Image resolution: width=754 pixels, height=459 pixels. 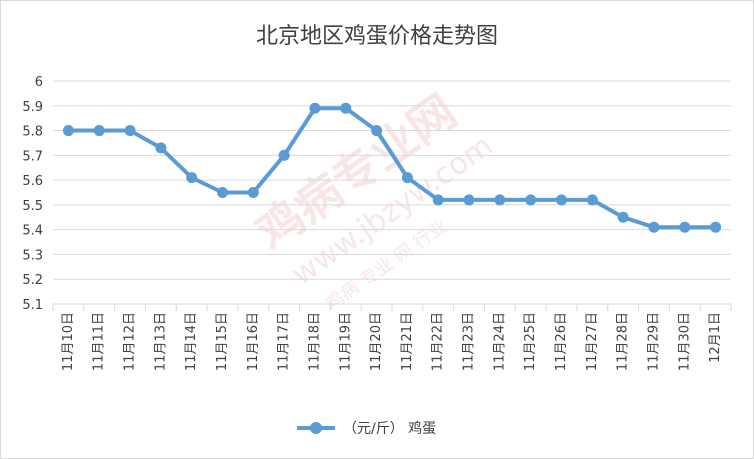 What do you see at coordinates (530, 341) in the screenshot?
I see `x-tick-label: 11月25日` at bounding box center [530, 341].